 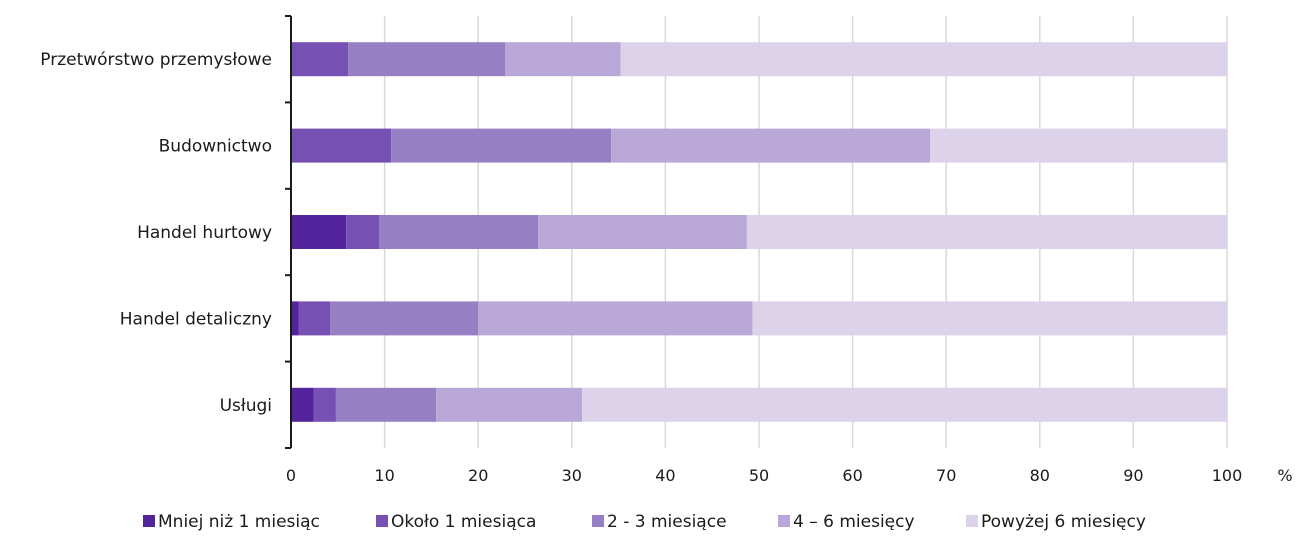 What do you see at coordinates (1227, 475) in the screenshot?
I see `x-tick-label: 100` at bounding box center [1227, 475].